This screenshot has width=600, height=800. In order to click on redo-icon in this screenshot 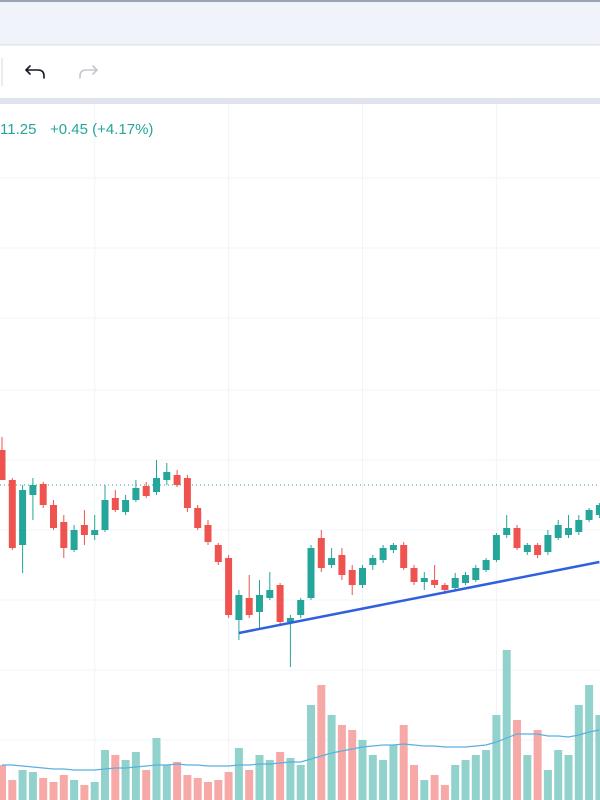, I will do `click(89, 72)`.